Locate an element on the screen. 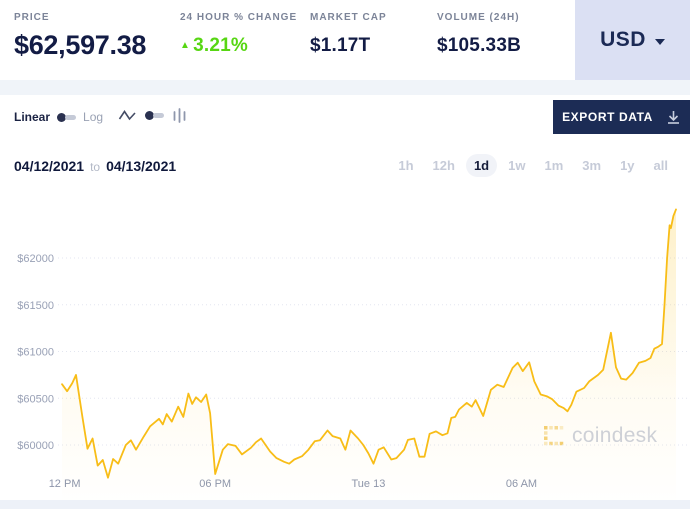  chart-type-toggle is located at coordinates (154, 115).